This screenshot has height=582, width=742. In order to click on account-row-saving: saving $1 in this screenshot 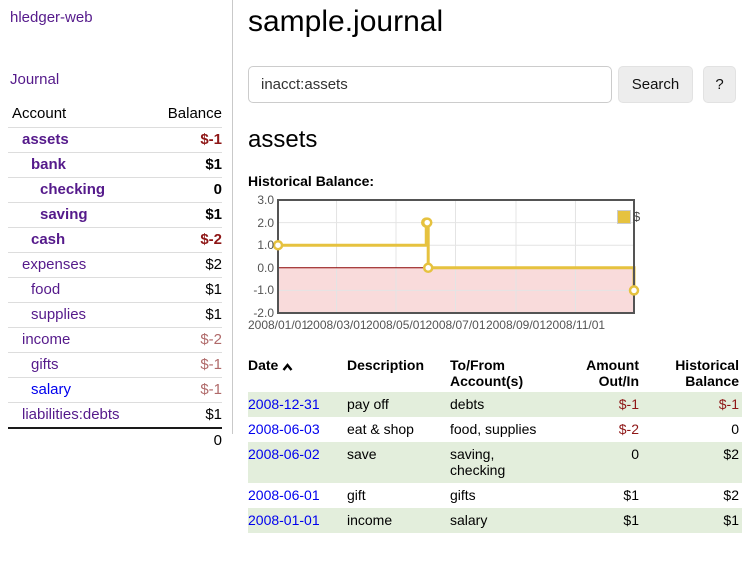, I will do `click(115, 215)`.